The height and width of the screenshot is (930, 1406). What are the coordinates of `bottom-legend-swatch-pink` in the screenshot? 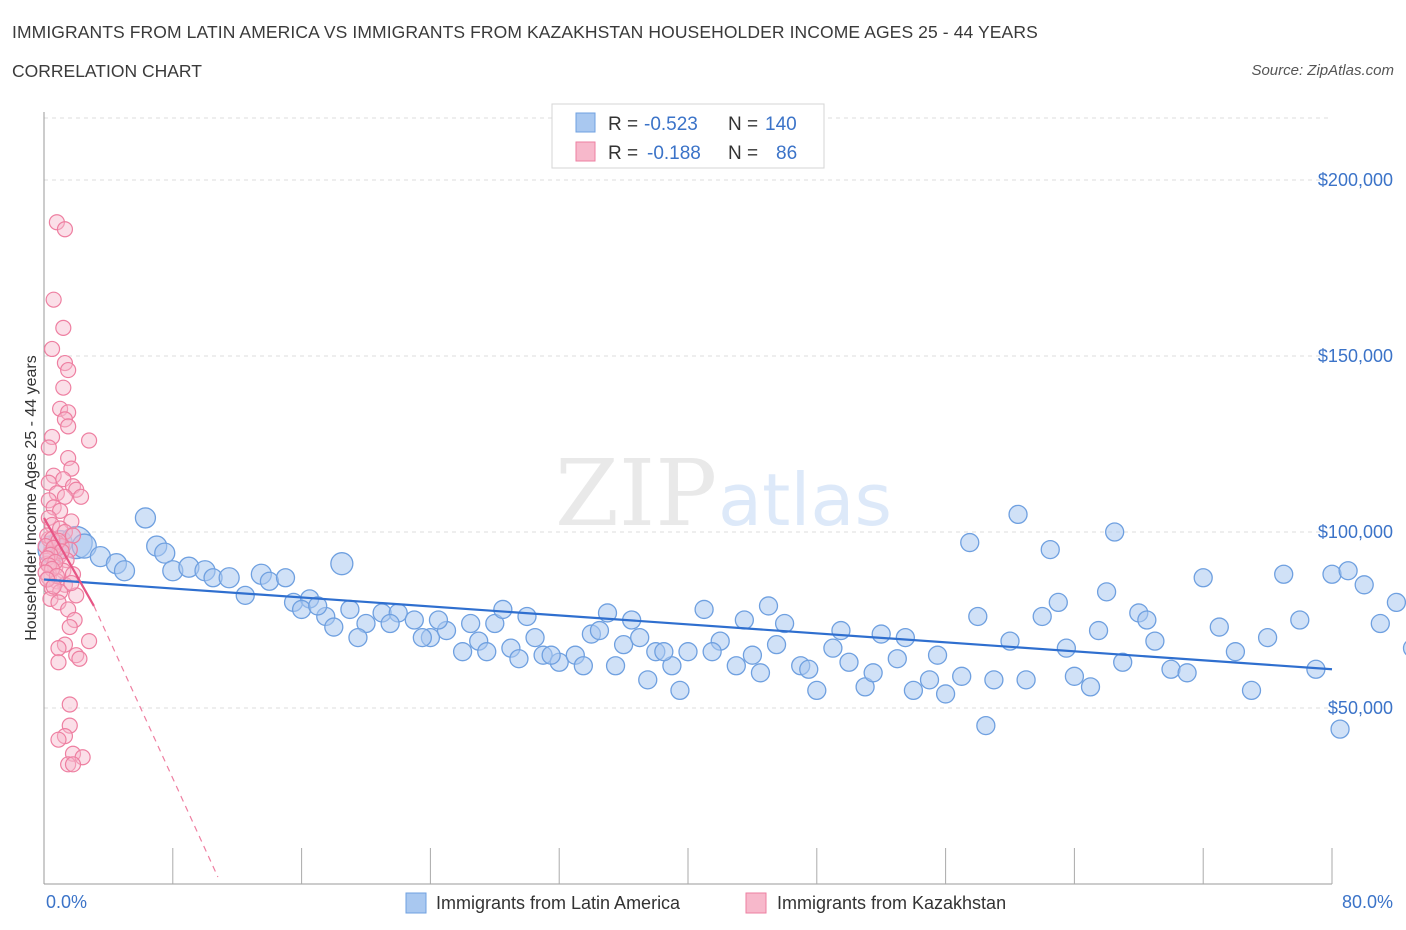 It's located at (756, 903).